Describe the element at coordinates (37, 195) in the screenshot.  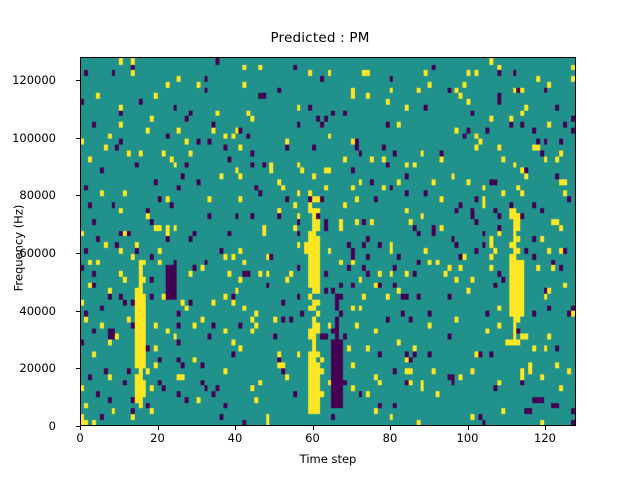
I see `y-tick-label: 80000` at that location.